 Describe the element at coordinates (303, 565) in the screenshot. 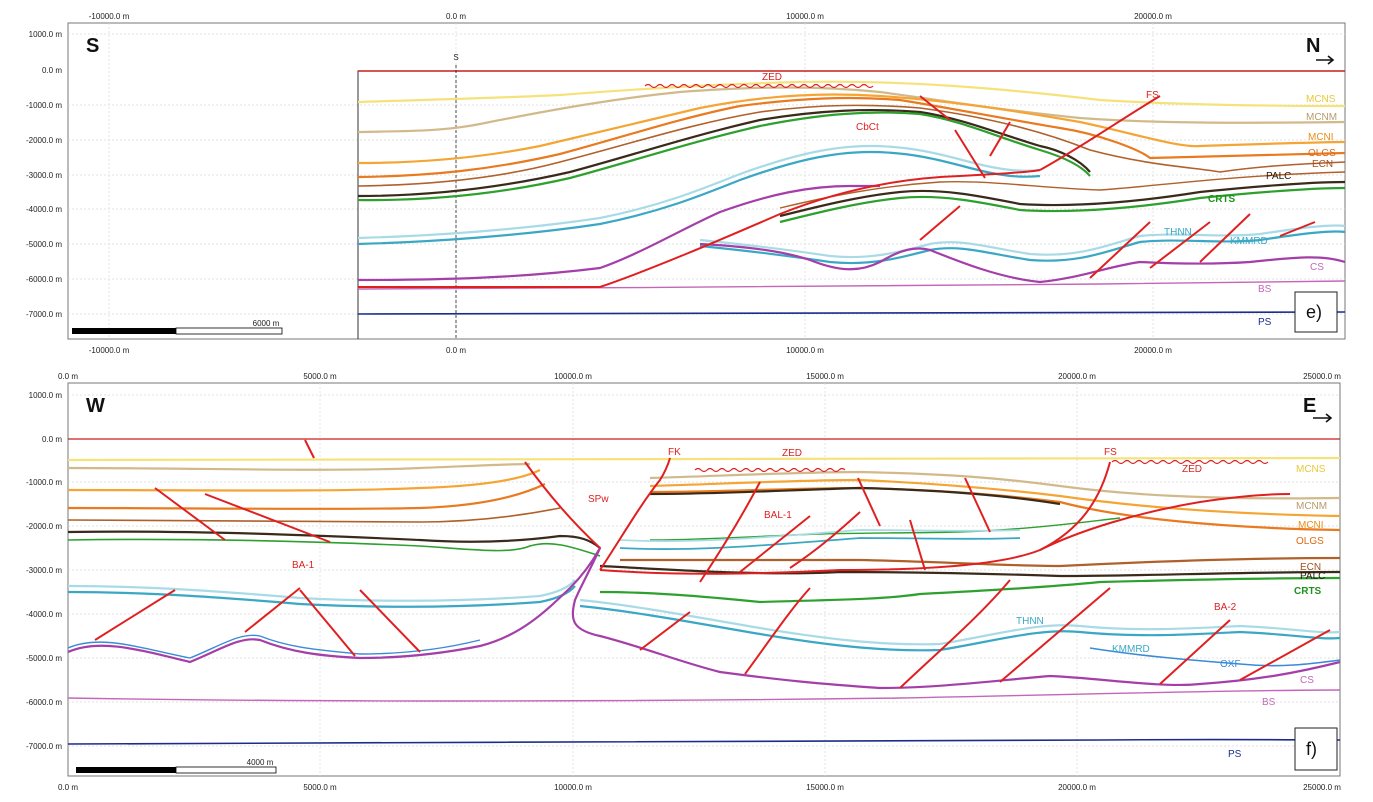

I see `label-ba-1: BA-1` at that location.